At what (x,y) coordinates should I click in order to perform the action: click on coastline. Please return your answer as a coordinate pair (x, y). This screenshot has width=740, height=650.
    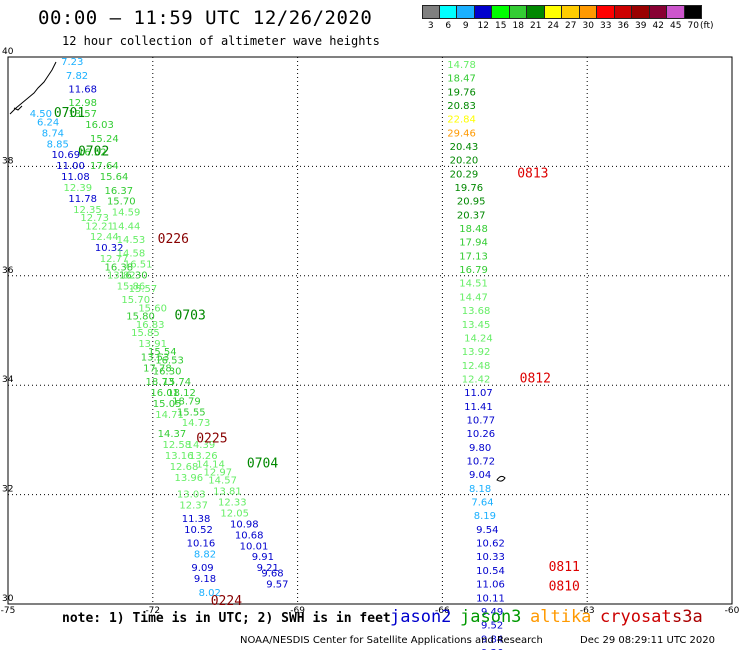
    Looking at the image, I should click on (33, 88).